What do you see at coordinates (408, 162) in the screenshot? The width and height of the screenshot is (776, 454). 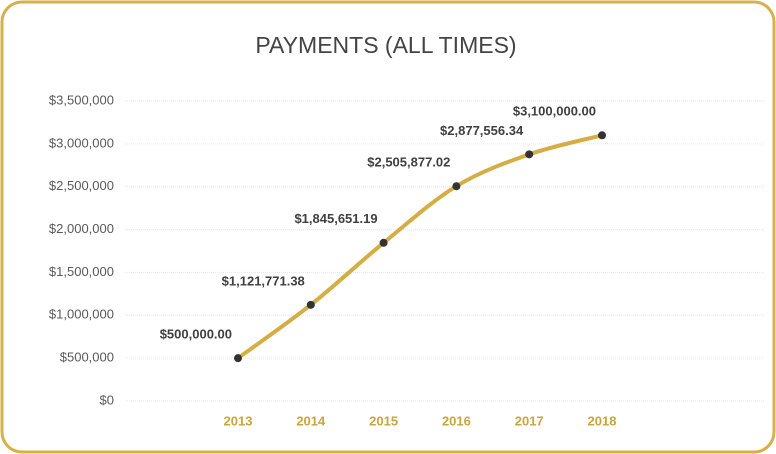 I see `data-label: $2,505,877.02` at bounding box center [408, 162].